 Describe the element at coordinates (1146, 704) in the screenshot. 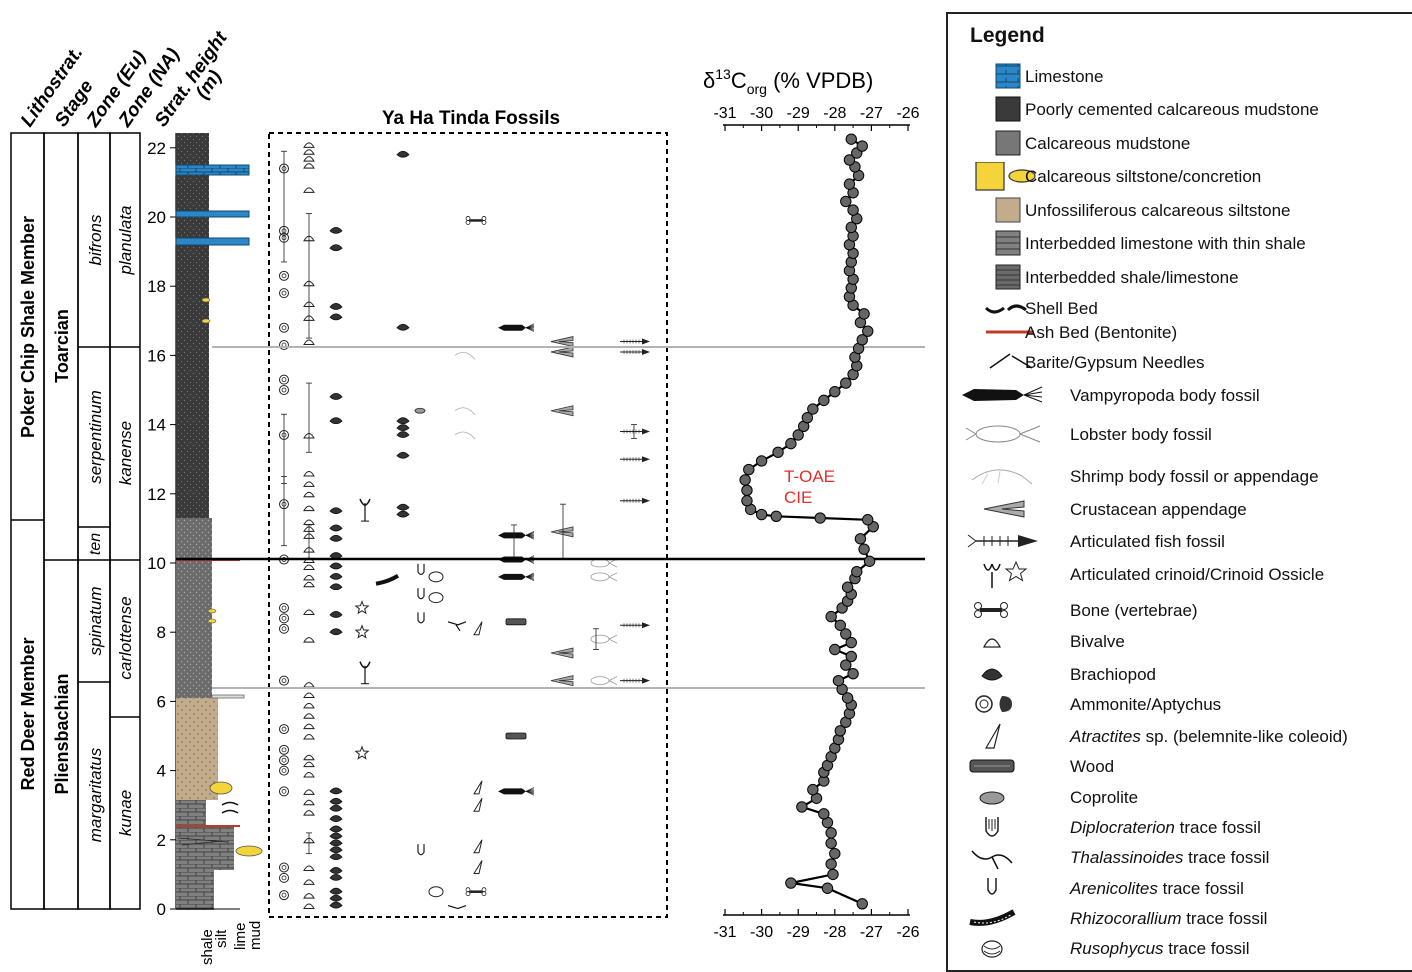

I see `legend-label: Ammonite/Aptychus` at that location.